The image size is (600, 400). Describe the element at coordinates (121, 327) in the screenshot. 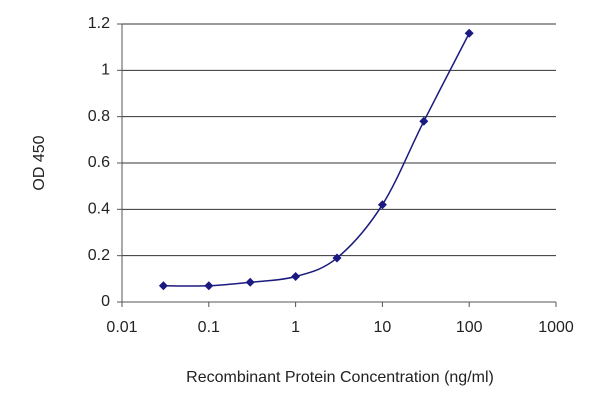

I see `x-tick-label: 0.01` at that location.